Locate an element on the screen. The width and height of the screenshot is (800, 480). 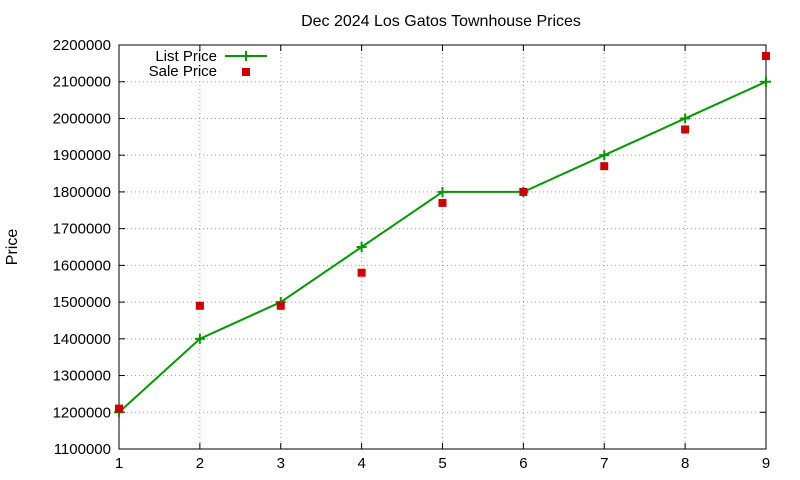
x-tick-label: 3 is located at coordinates (281, 463).